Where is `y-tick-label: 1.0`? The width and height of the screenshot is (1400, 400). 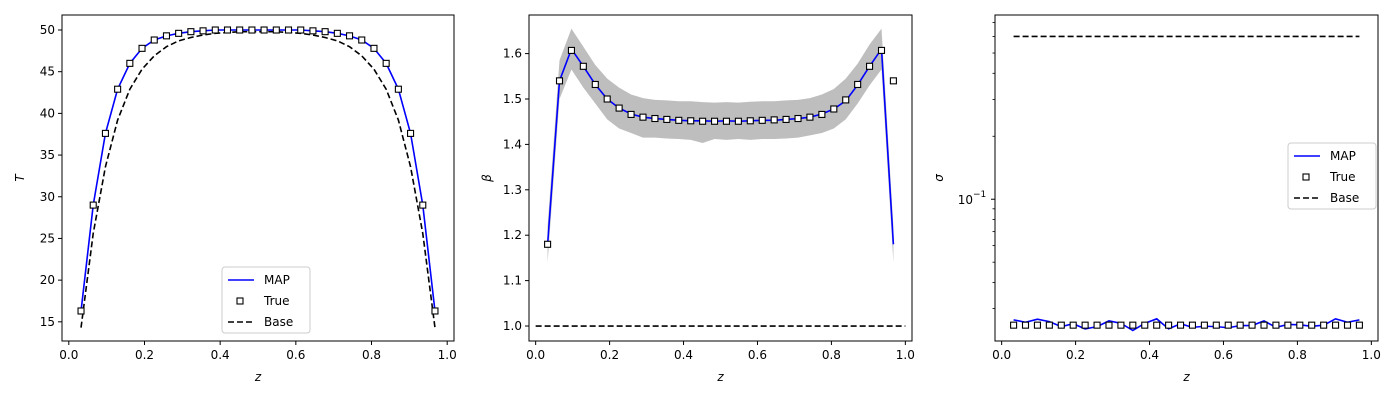
y-tick-label: 1.0 is located at coordinates (512, 326).